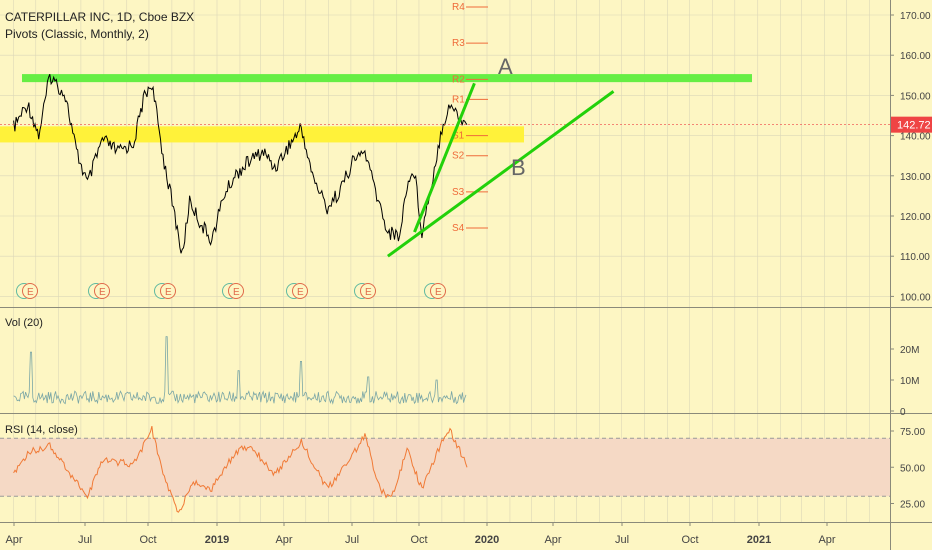  Describe the element at coordinates (458, 228) in the screenshot. I see `pivot-label-s4: S4` at that location.